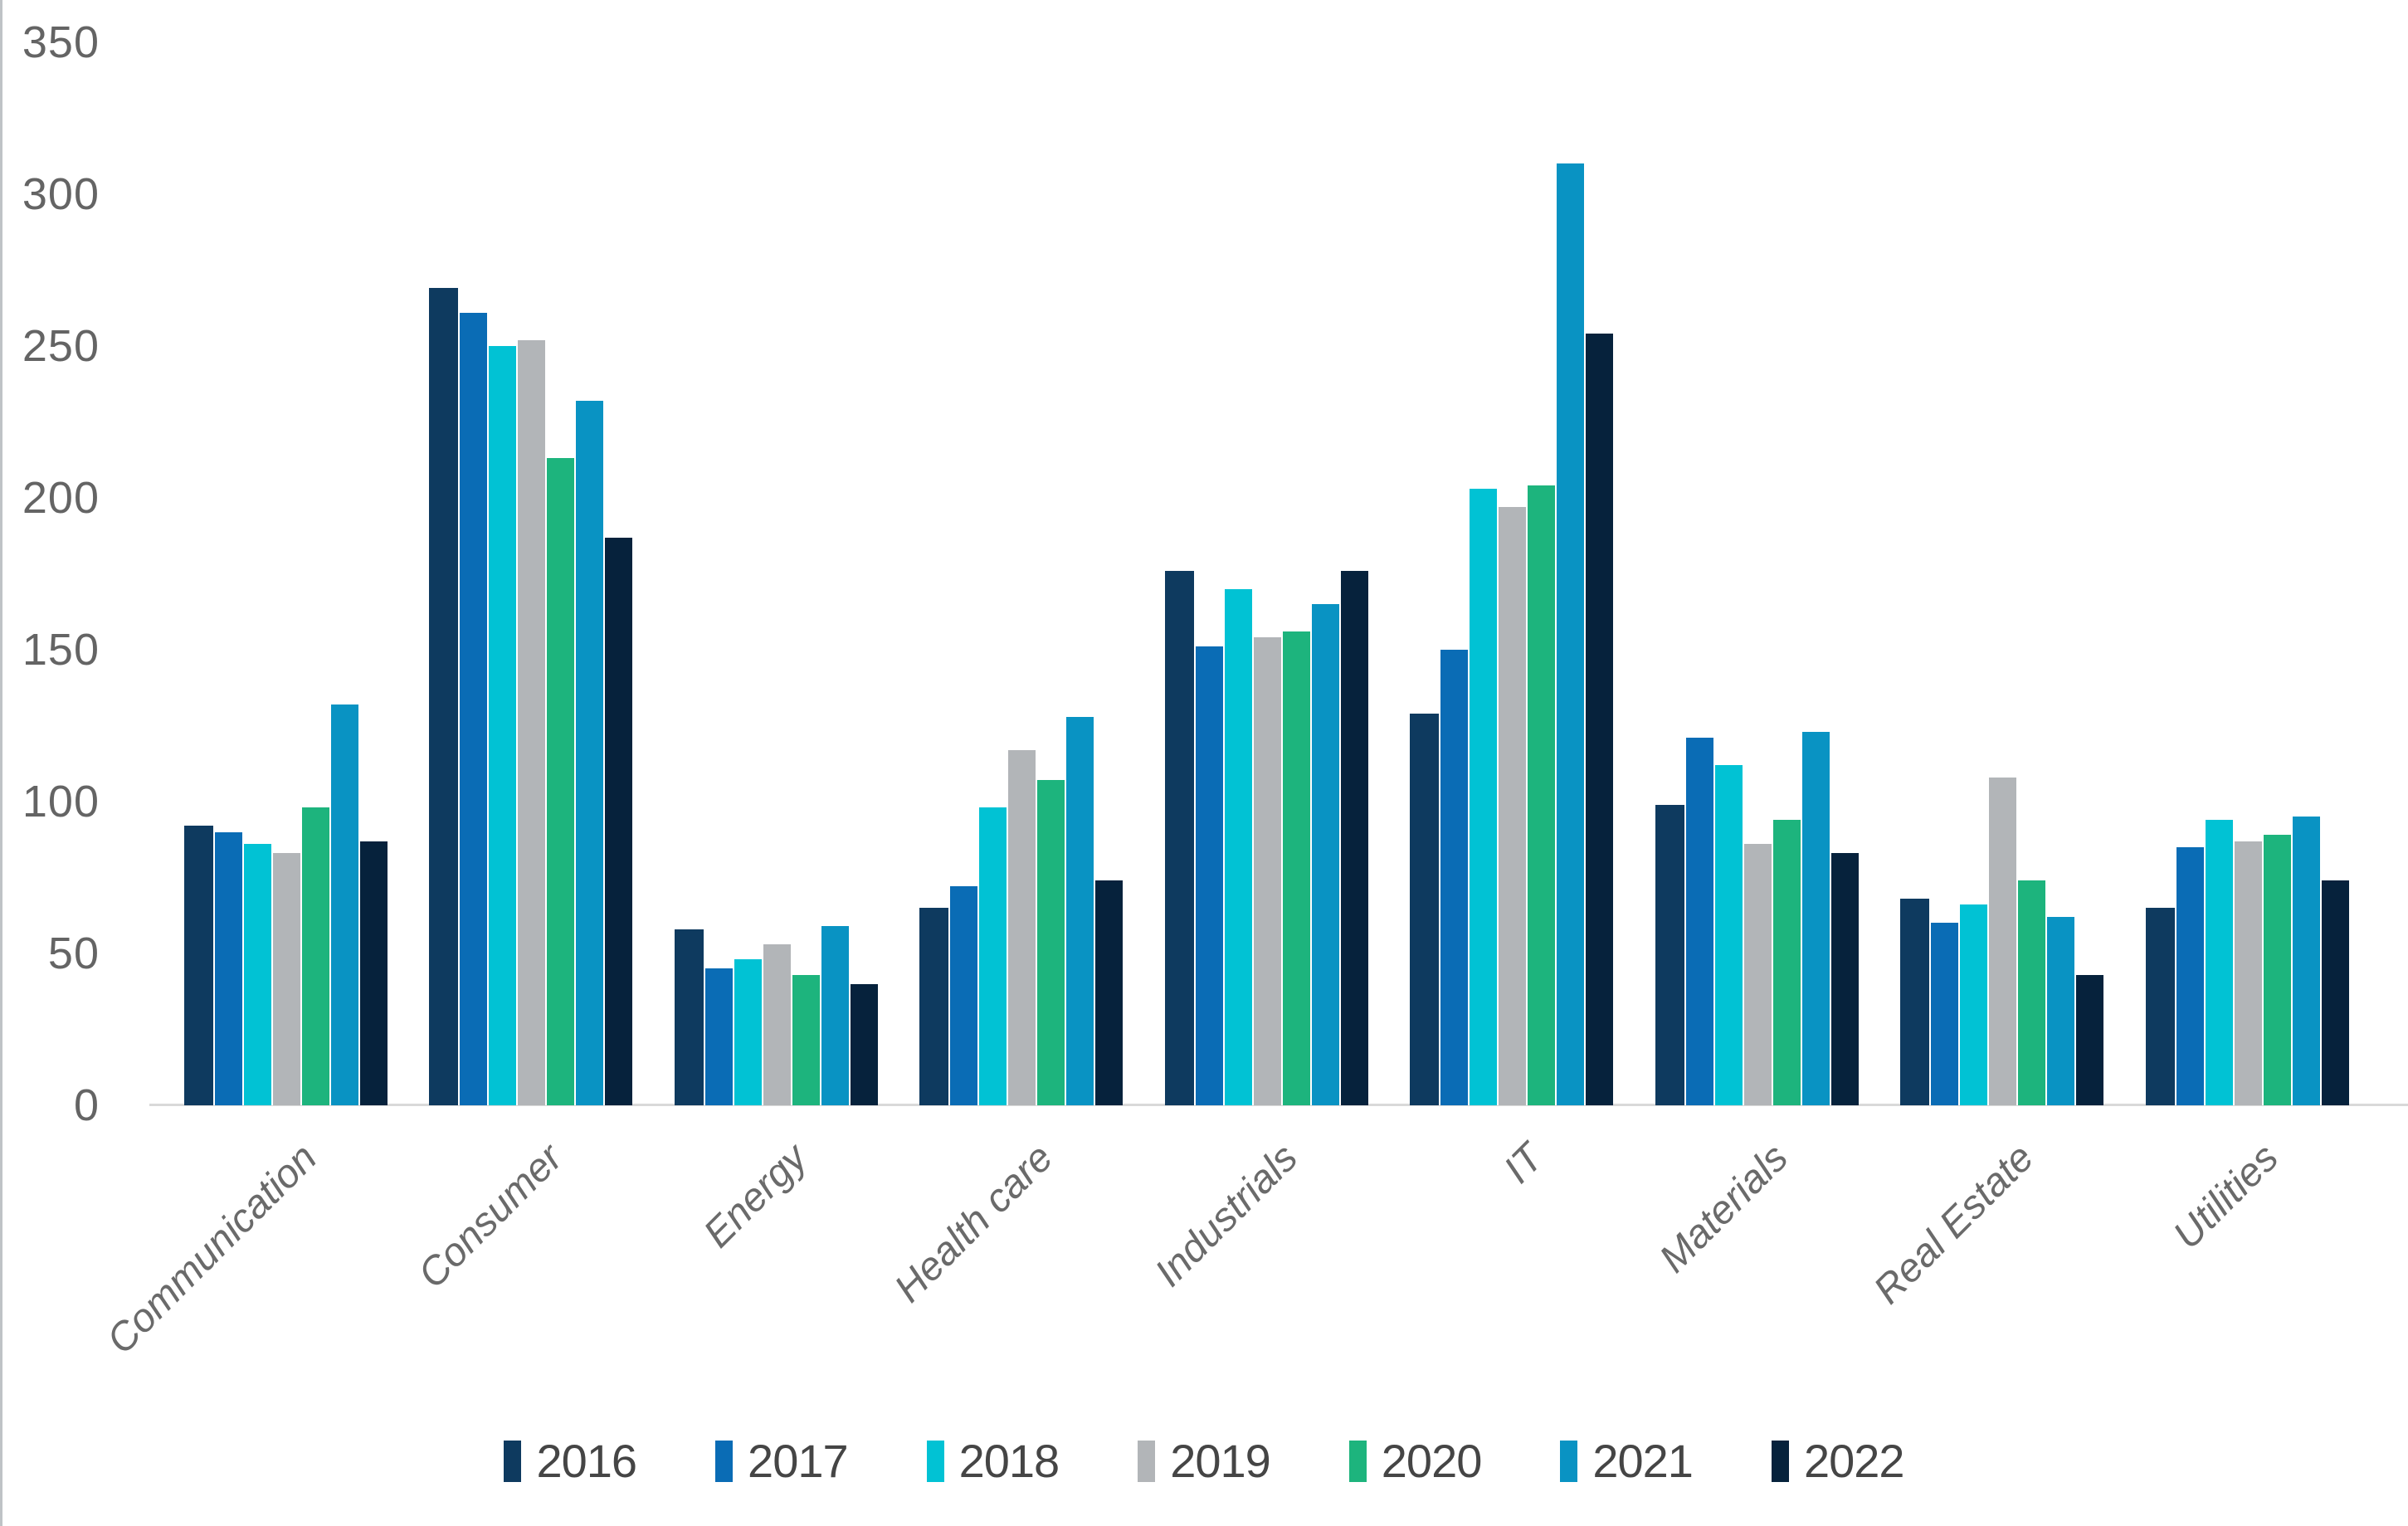  What do you see at coordinates (1266, 871) in the screenshot?
I see `bar-2019-industrials` at bounding box center [1266, 871].